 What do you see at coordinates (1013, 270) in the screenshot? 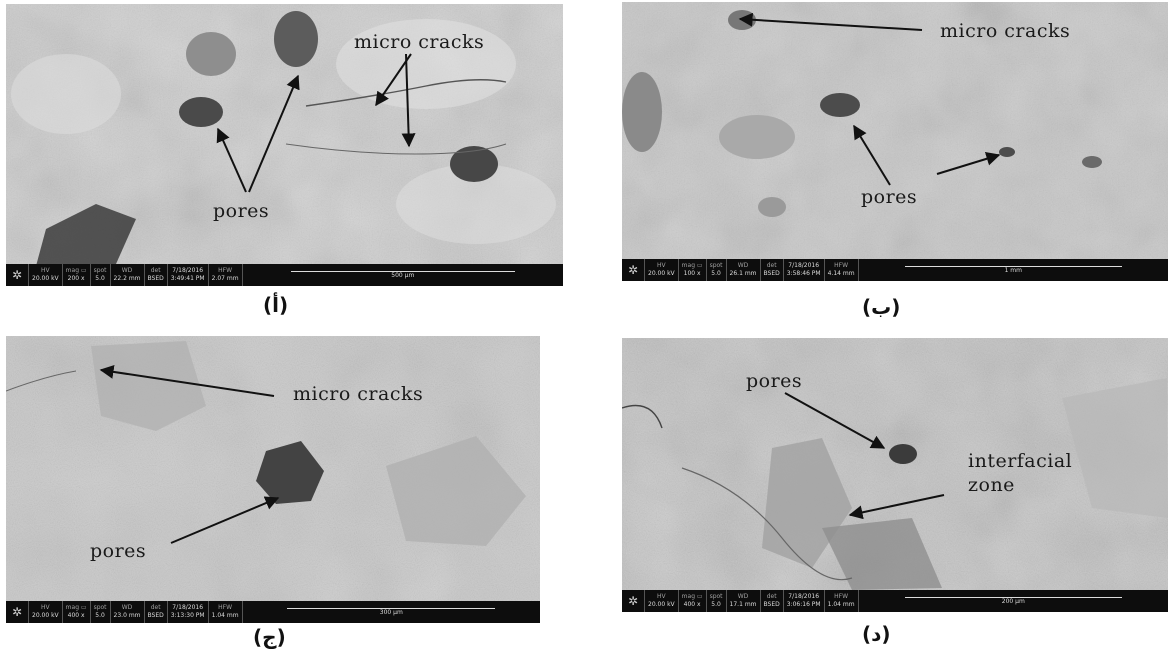
I see `scale-bar: 1 mm` at bounding box center [1013, 270].